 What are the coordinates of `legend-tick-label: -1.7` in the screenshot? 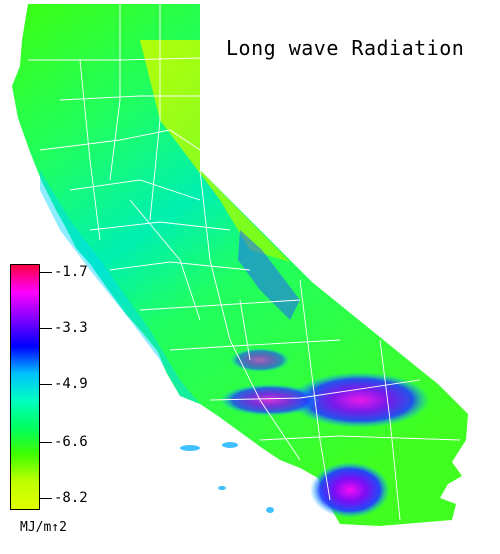 It's located at (71, 272).